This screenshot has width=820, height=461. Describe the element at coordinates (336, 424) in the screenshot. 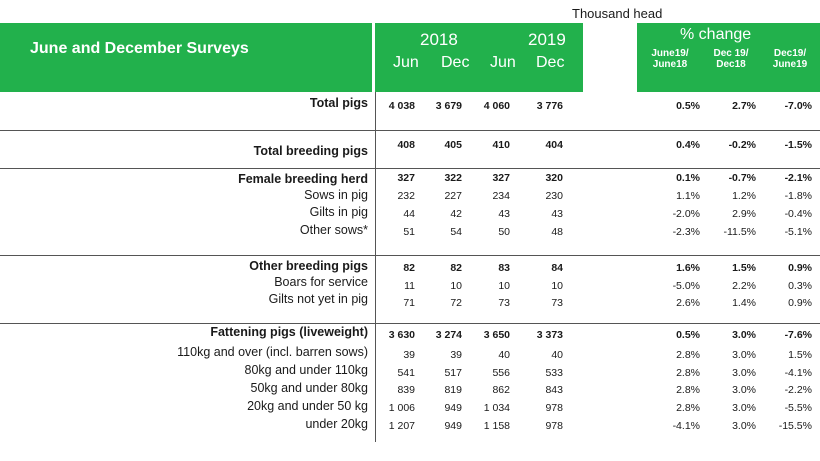

I see `row-label: under 20kg` at that location.